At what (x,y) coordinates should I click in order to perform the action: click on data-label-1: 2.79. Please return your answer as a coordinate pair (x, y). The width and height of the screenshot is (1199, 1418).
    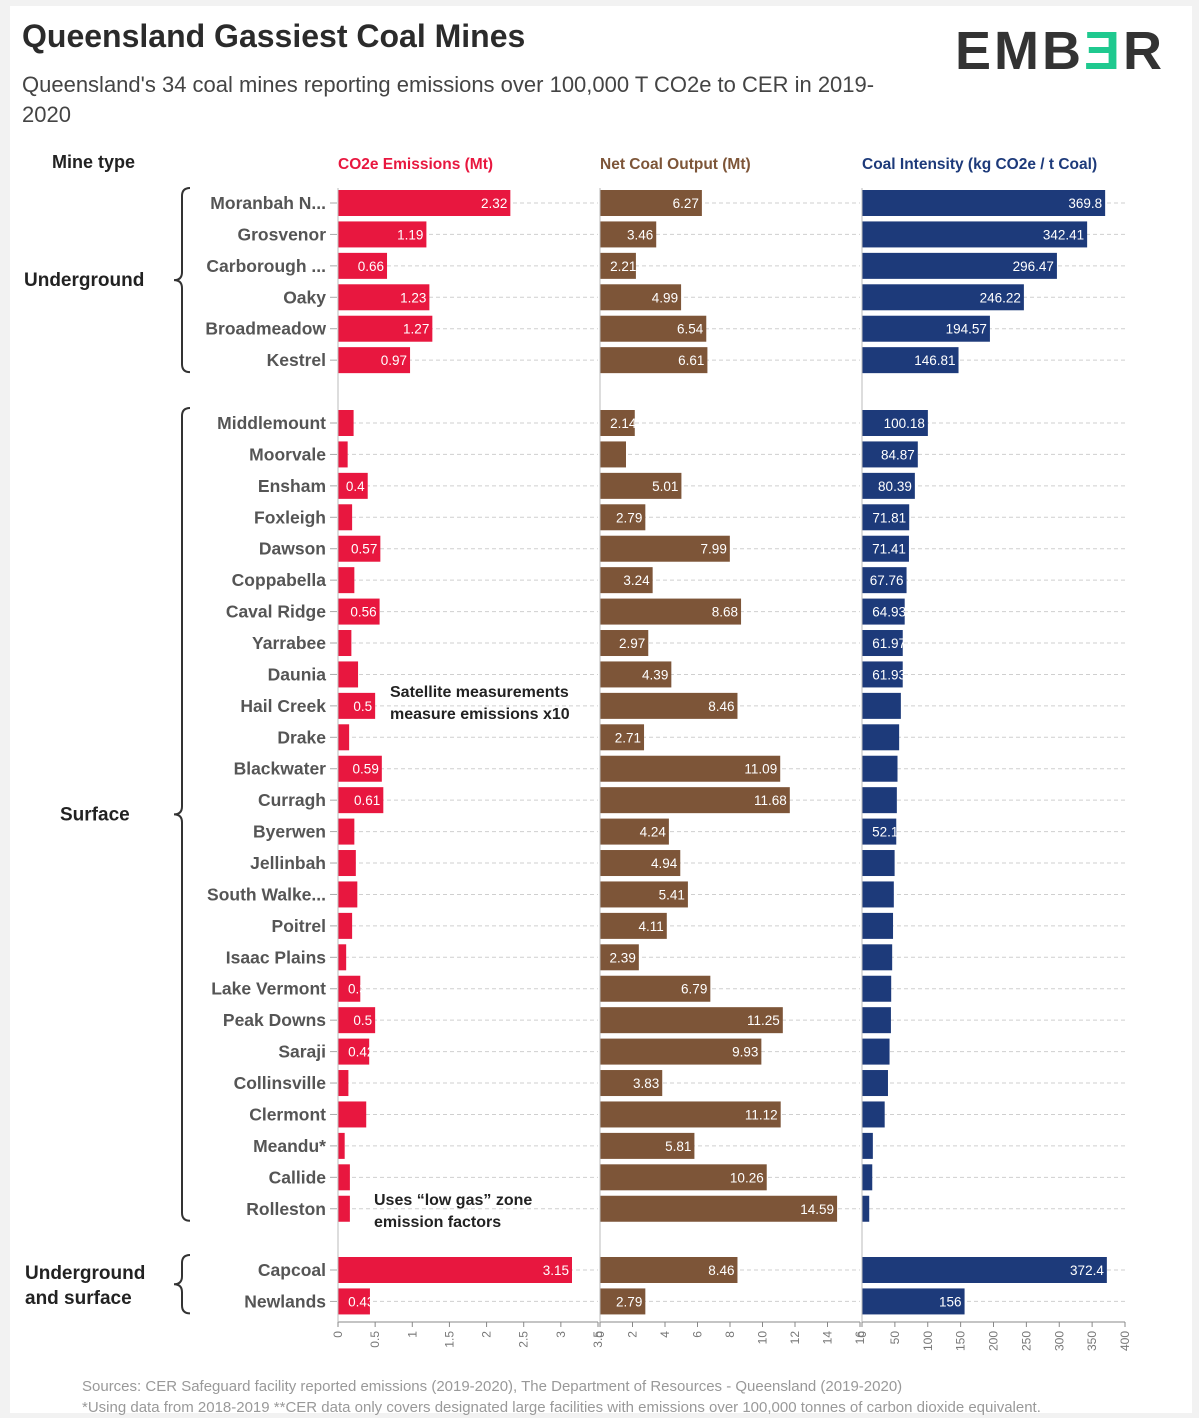
    Looking at the image, I should click on (629, 517).